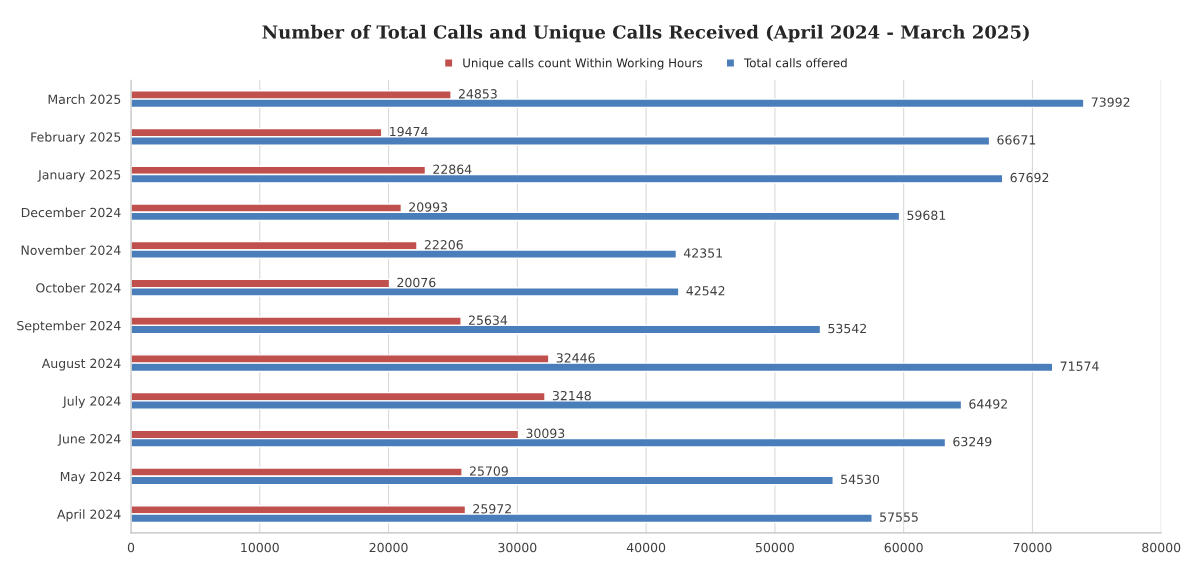  What do you see at coordinates (646, 547) in the screenshot?
I see `x-tick-label: 40000` at bounding box center [646, 547].